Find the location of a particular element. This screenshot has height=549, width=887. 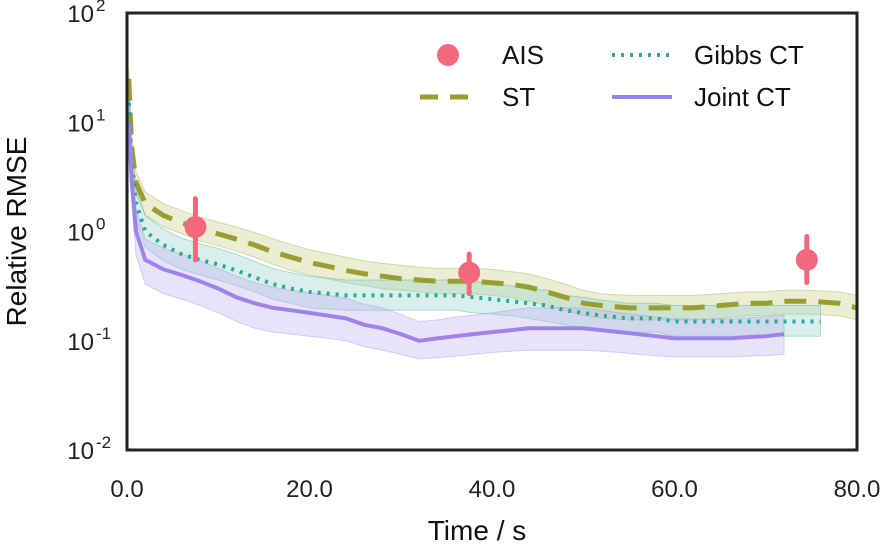

x-tick-label: 0.0 is located at coordinates (126, 489).